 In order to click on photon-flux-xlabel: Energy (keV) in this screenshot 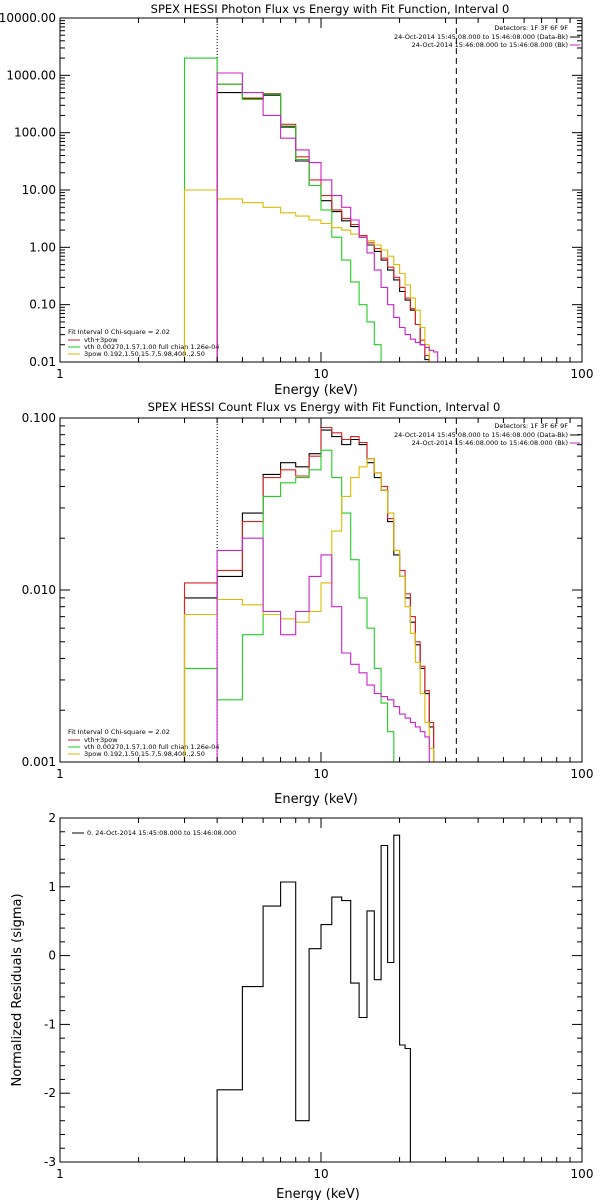, I will do `click(316, 390)`.